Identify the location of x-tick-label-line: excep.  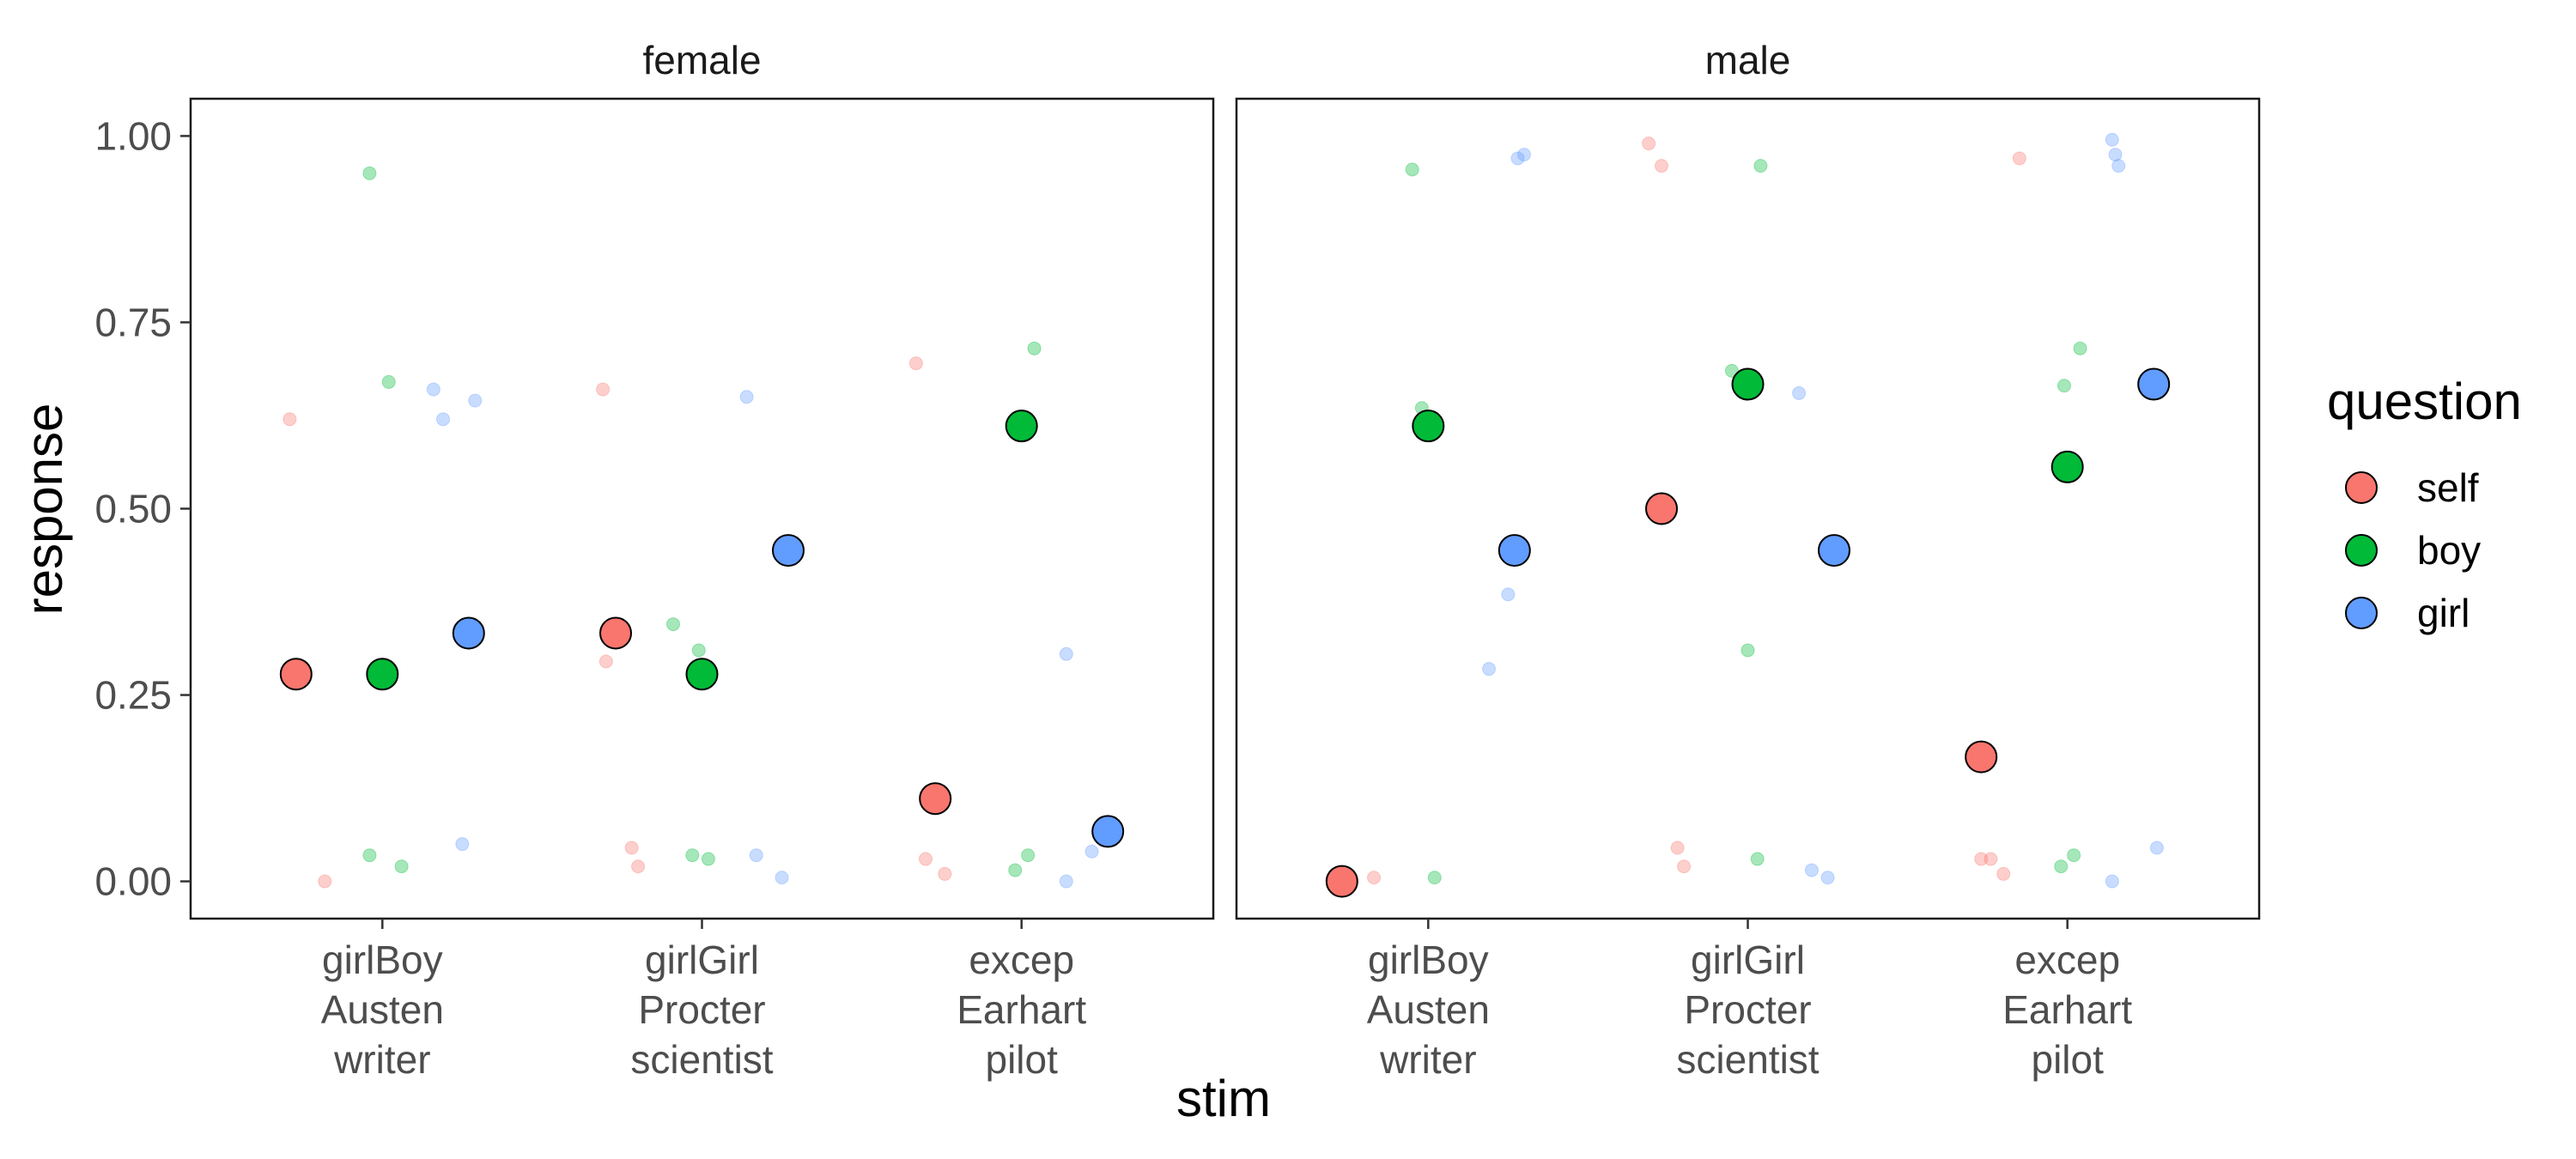
(1021, 960).